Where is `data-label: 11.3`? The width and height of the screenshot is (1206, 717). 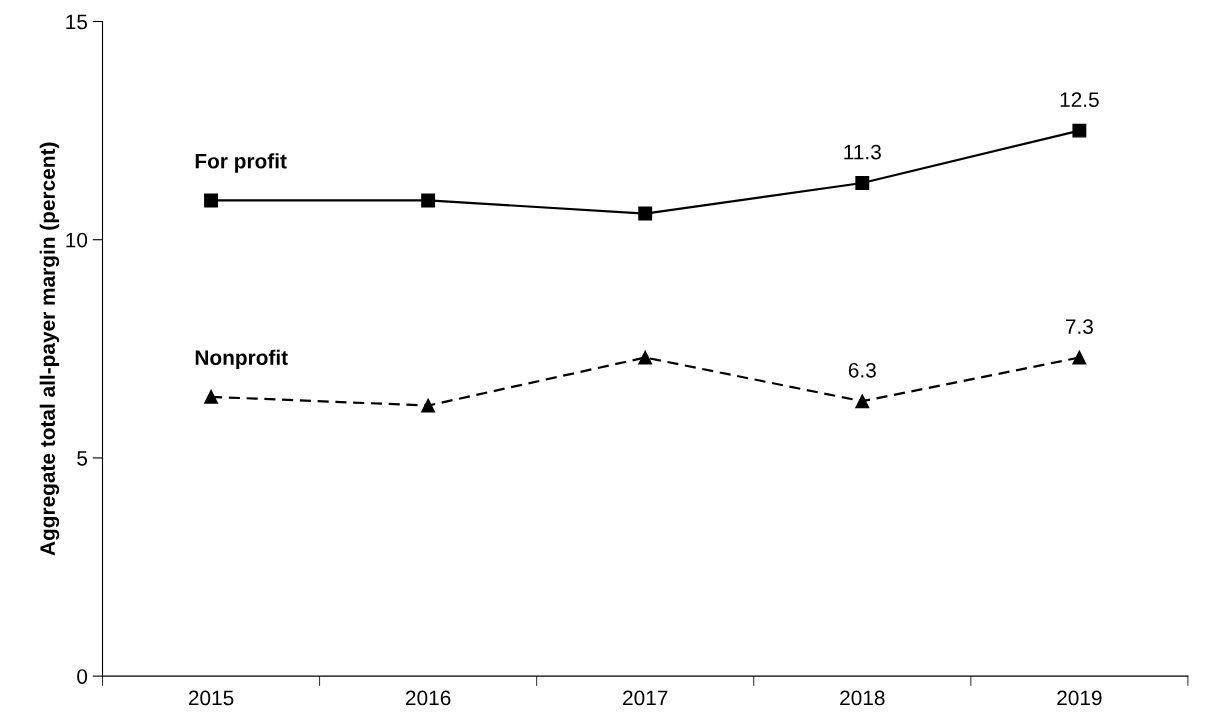
data-label: 11.3 is located at coordinates (862, 152).